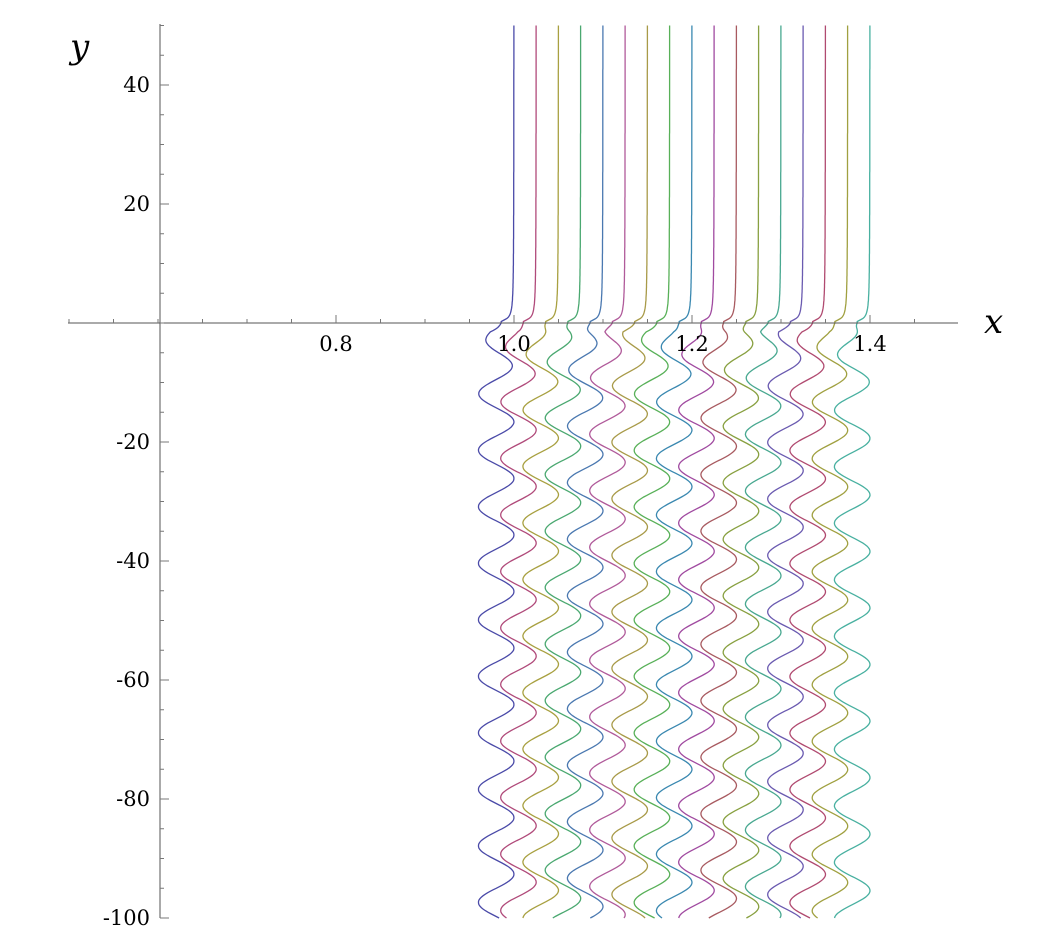 The image size is (1063, 949). Describe the element at coordinates (136, 85) in the screenshot. I see `y-tick-label: 40` at that location.